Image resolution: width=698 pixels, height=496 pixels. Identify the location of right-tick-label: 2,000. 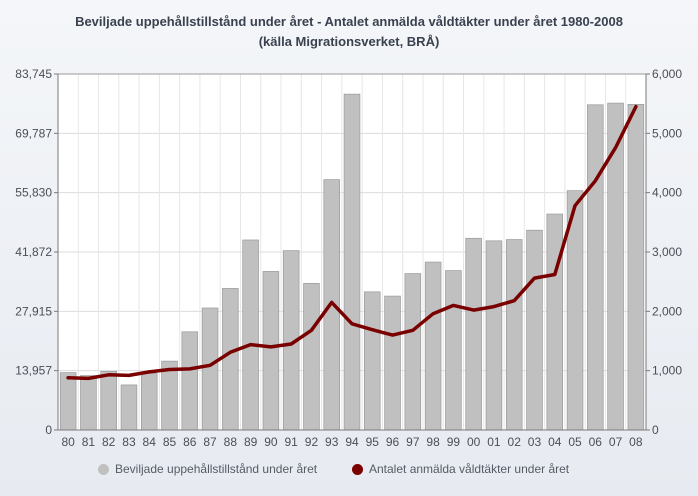
(667, 311).